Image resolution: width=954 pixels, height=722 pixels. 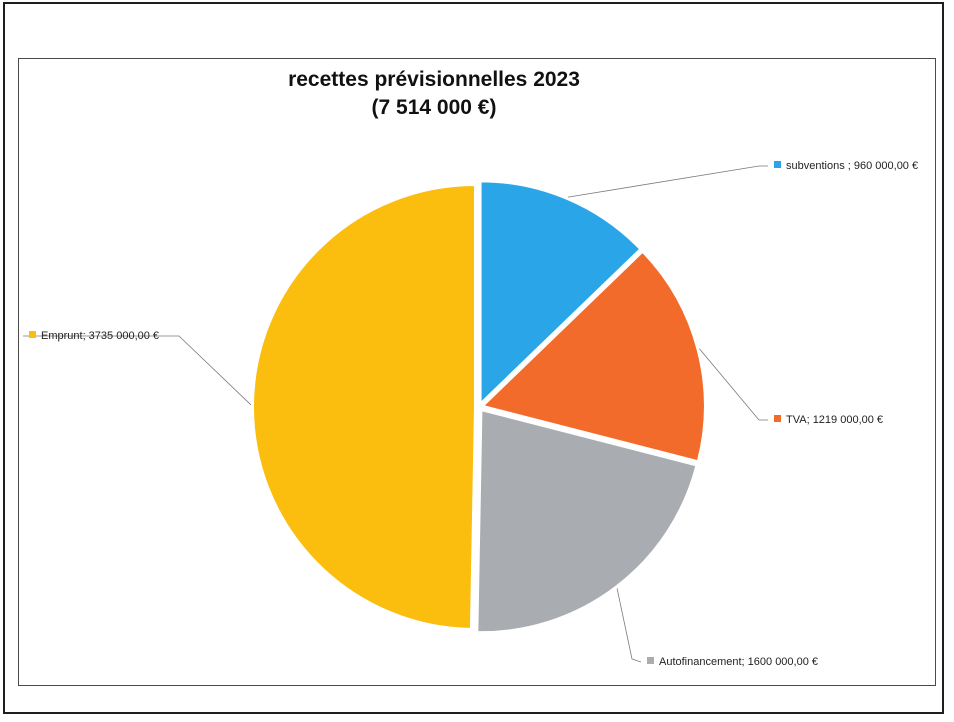 What do you see at coordinates (650, 660) in the screenshot?
I see `label-swatch-autofinancement` at bounding box center [650, 660].